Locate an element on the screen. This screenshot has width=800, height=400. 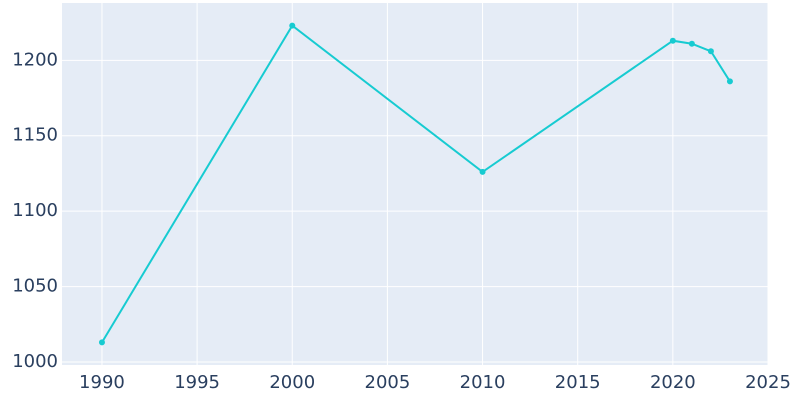
y-tick-label: 1000 is located at coordinates (35, 361).